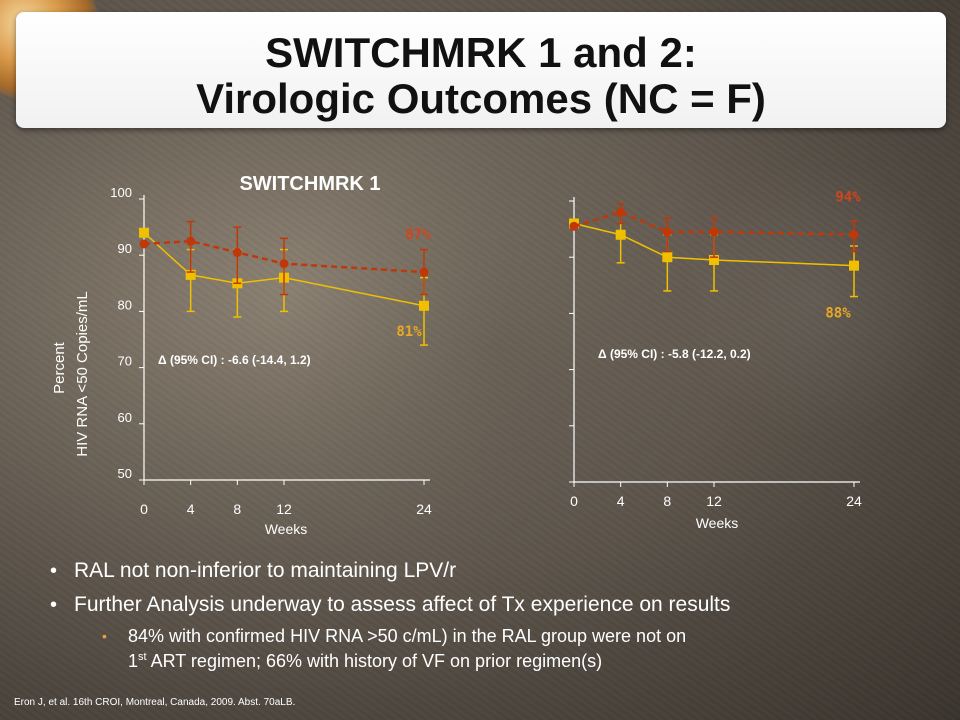  What do you see at coordinates (82, 374) in the screenshot?
I see `chart1-y-axis-label-line-2: HIV RNA <50 Copies/mL` at bounding box center [82, 374].